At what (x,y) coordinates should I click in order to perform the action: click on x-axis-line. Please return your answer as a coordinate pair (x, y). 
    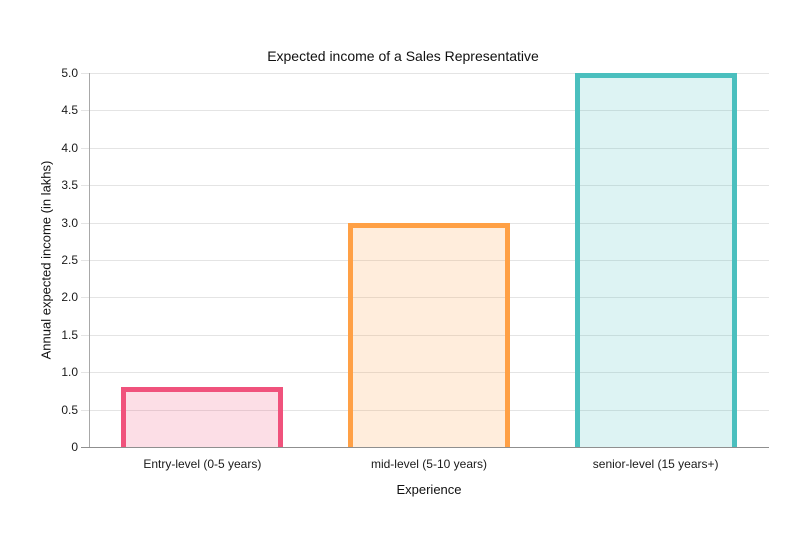
    Looking at the image, I should click on (429, 447).